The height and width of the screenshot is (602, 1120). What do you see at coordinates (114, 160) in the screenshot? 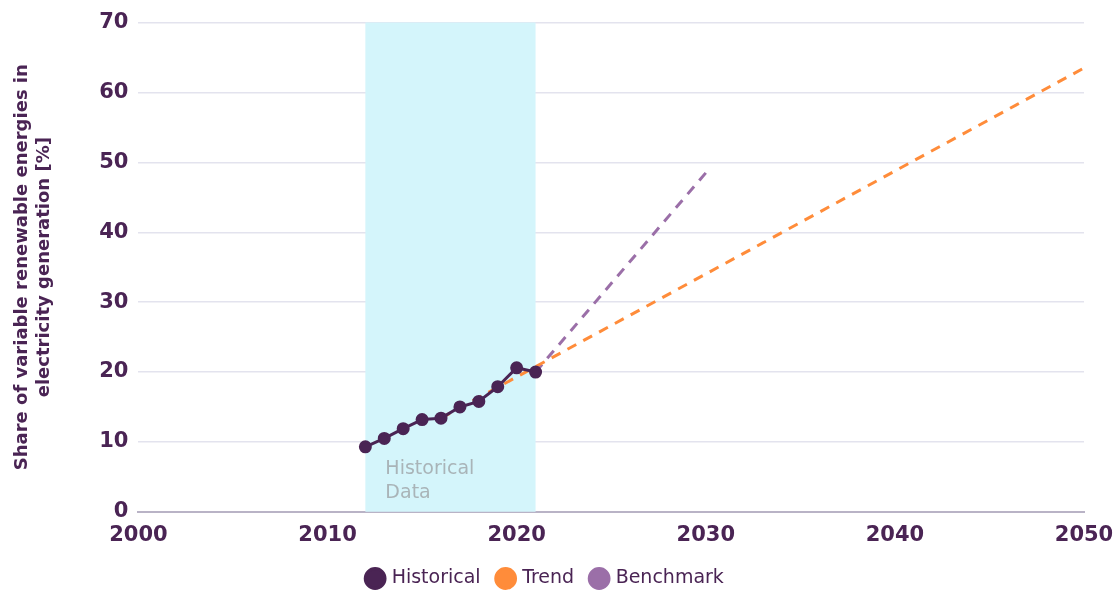
I see `y-tick-label: 50` at bounding box center [114, 160].